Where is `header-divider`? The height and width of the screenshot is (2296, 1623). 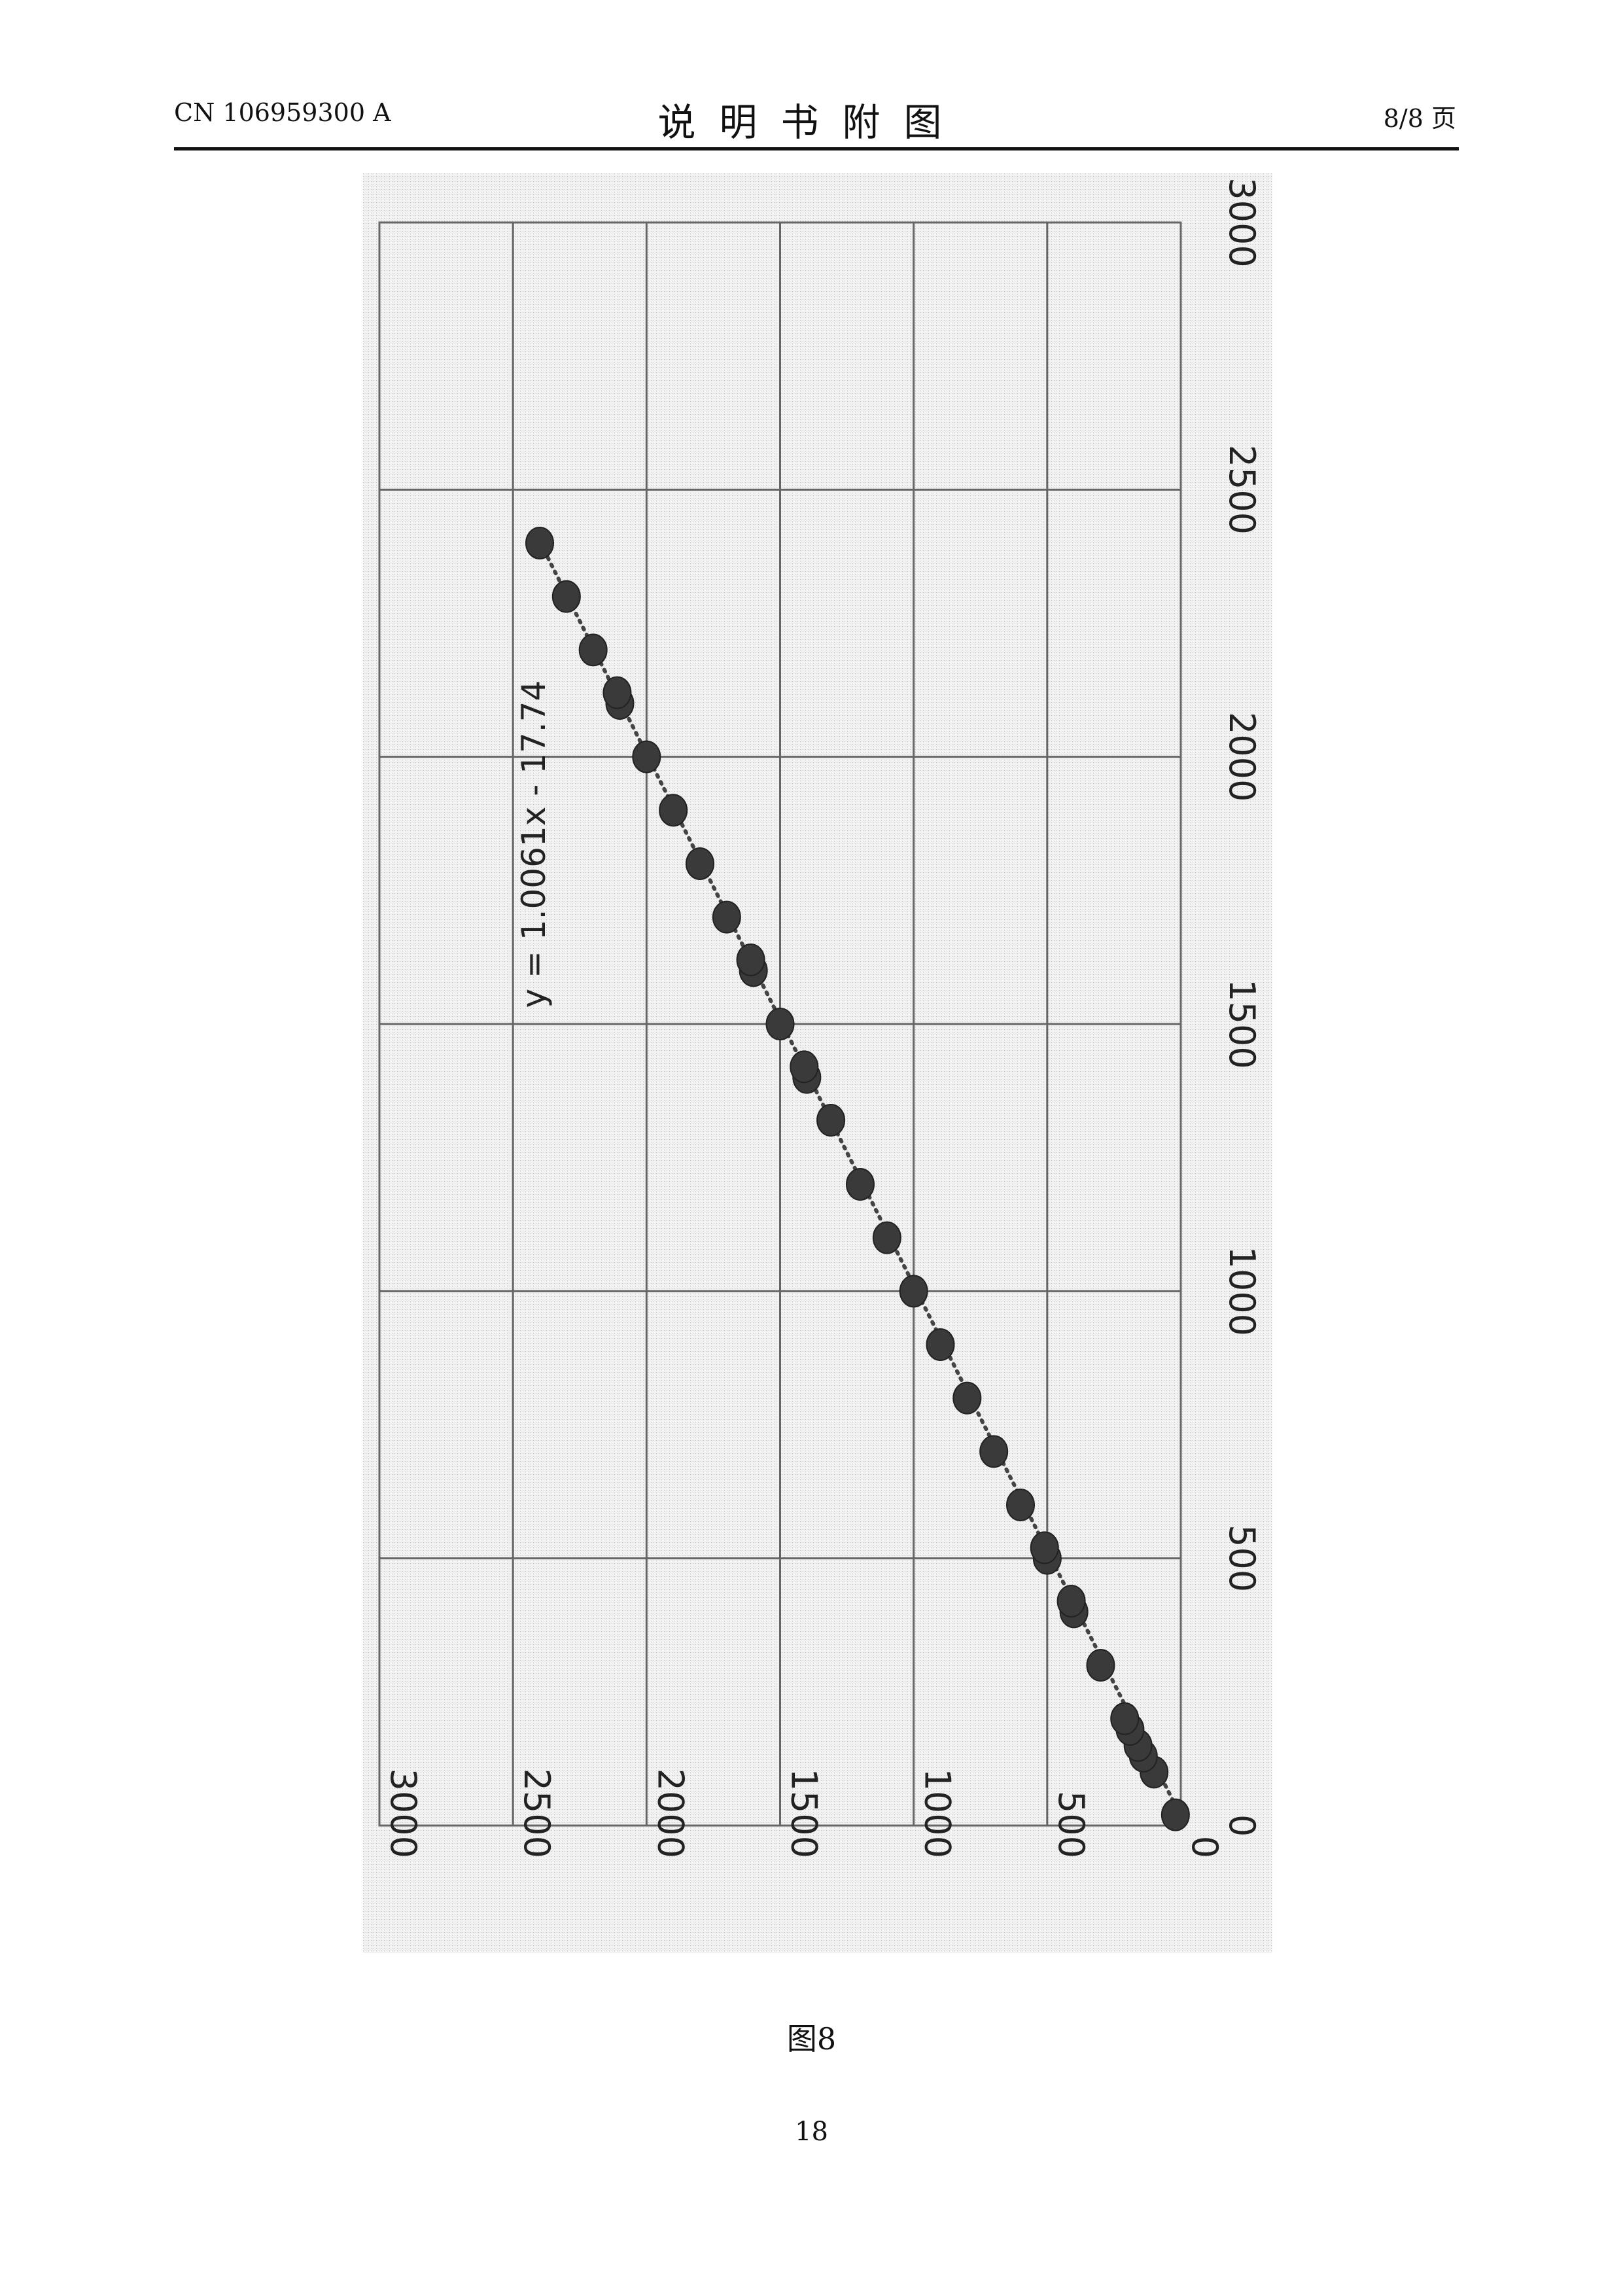
header-divider is located at coordinates (817, 148).